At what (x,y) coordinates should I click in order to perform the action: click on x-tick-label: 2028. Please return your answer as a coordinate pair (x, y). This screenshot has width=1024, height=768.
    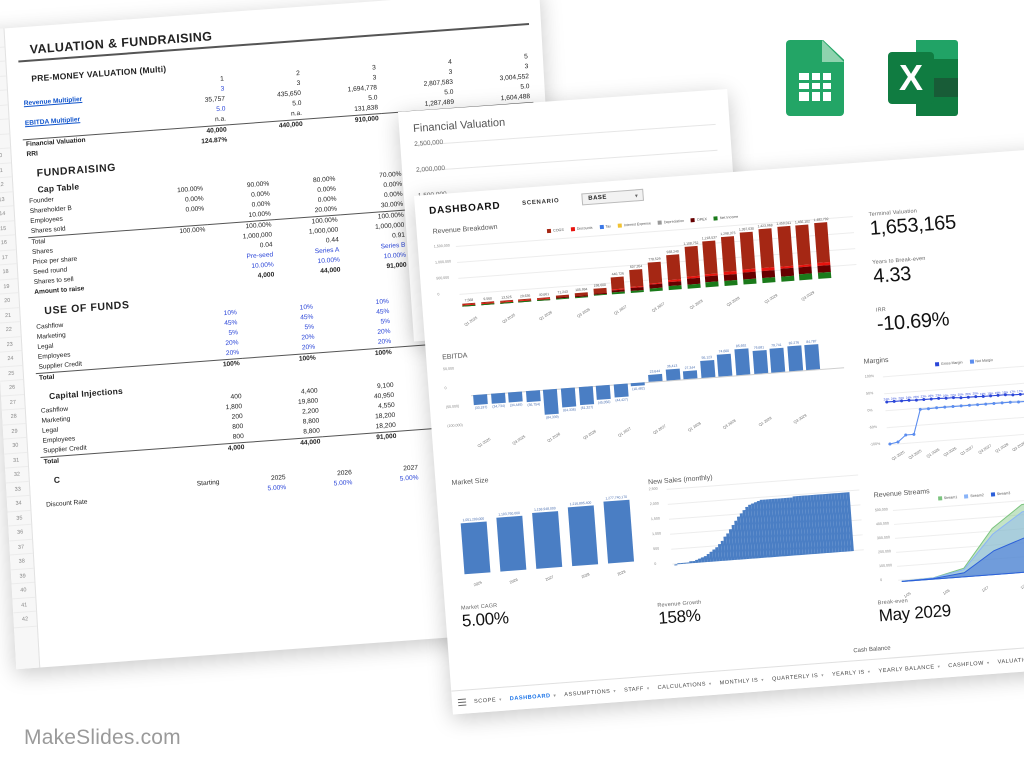
    Looking at the image, I should click on (585, 576).